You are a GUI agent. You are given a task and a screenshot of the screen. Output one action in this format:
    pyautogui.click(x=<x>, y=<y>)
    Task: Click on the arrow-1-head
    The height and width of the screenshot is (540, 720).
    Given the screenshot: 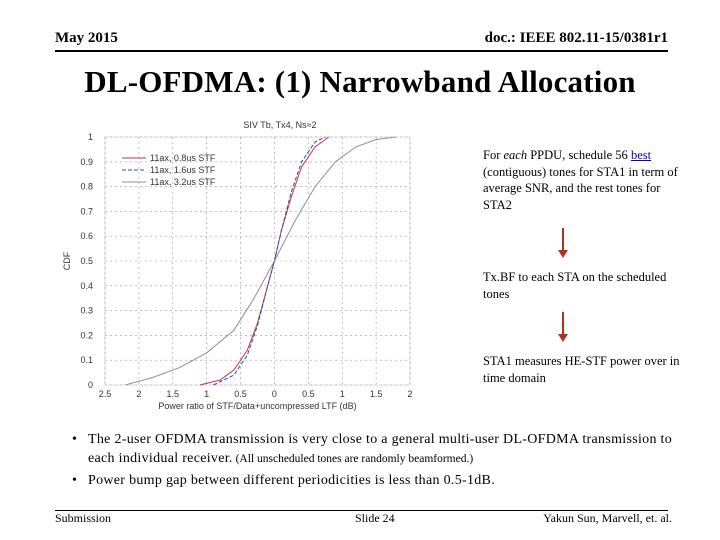 What is the action you would take?
    pyautogui.click(x=563, y=254)
    